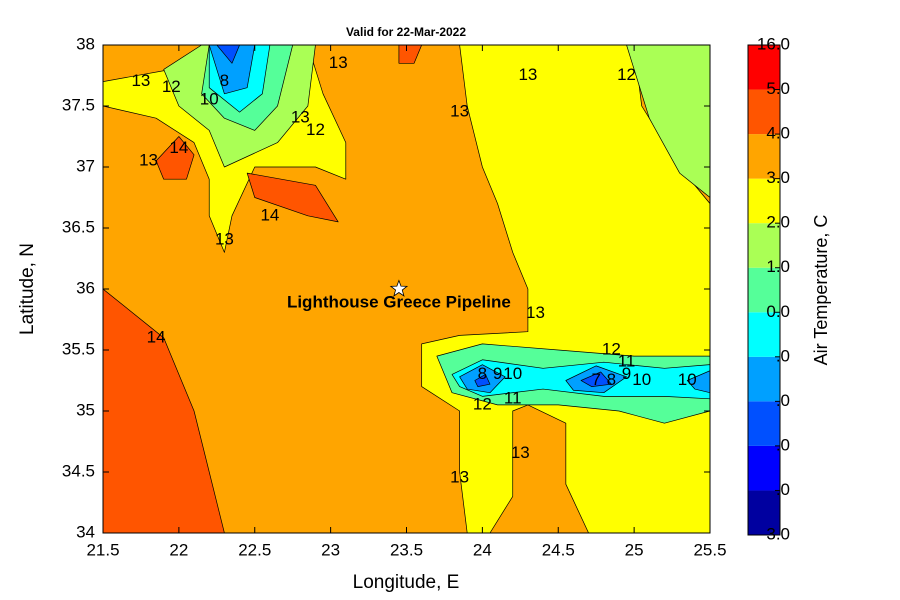 This screenshot has width=900, height=600. Describe the element at coordinates (773, 43) in the screenshot. I see `colorbar-tick-label: 16.0` at that location.